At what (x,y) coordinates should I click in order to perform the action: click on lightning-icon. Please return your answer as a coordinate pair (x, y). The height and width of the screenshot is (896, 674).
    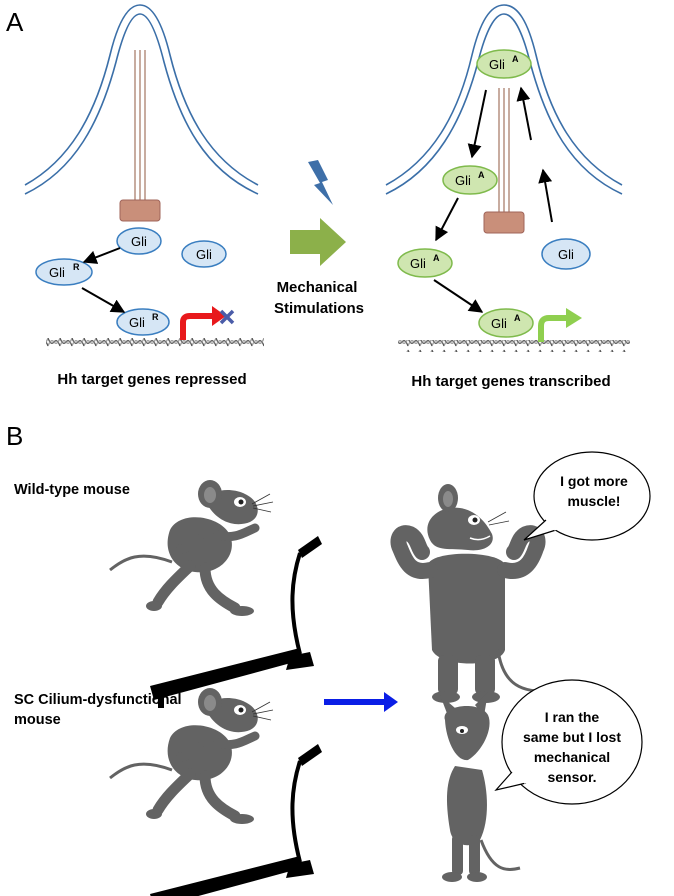
    Looking at the image, I should click on (320, 182).